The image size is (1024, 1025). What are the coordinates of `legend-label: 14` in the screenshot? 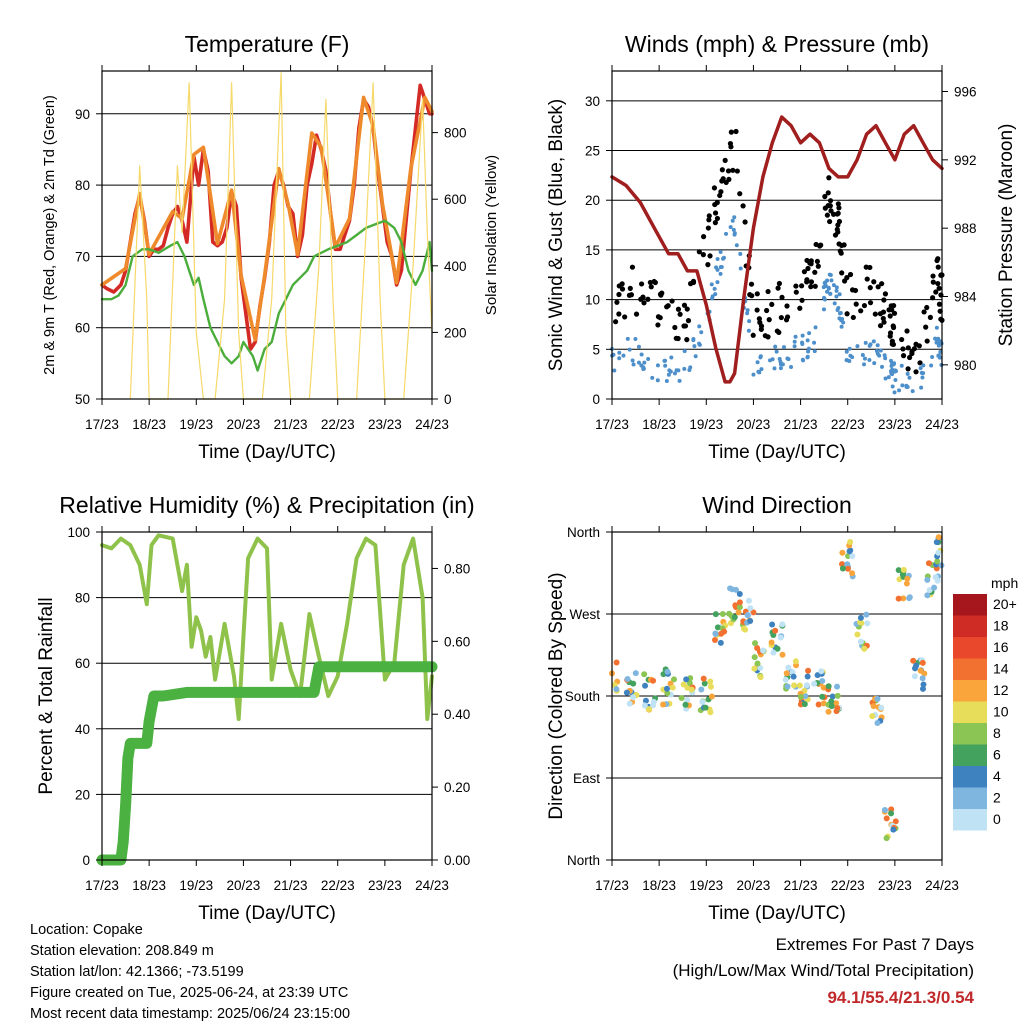 It's located at (1001, 669).